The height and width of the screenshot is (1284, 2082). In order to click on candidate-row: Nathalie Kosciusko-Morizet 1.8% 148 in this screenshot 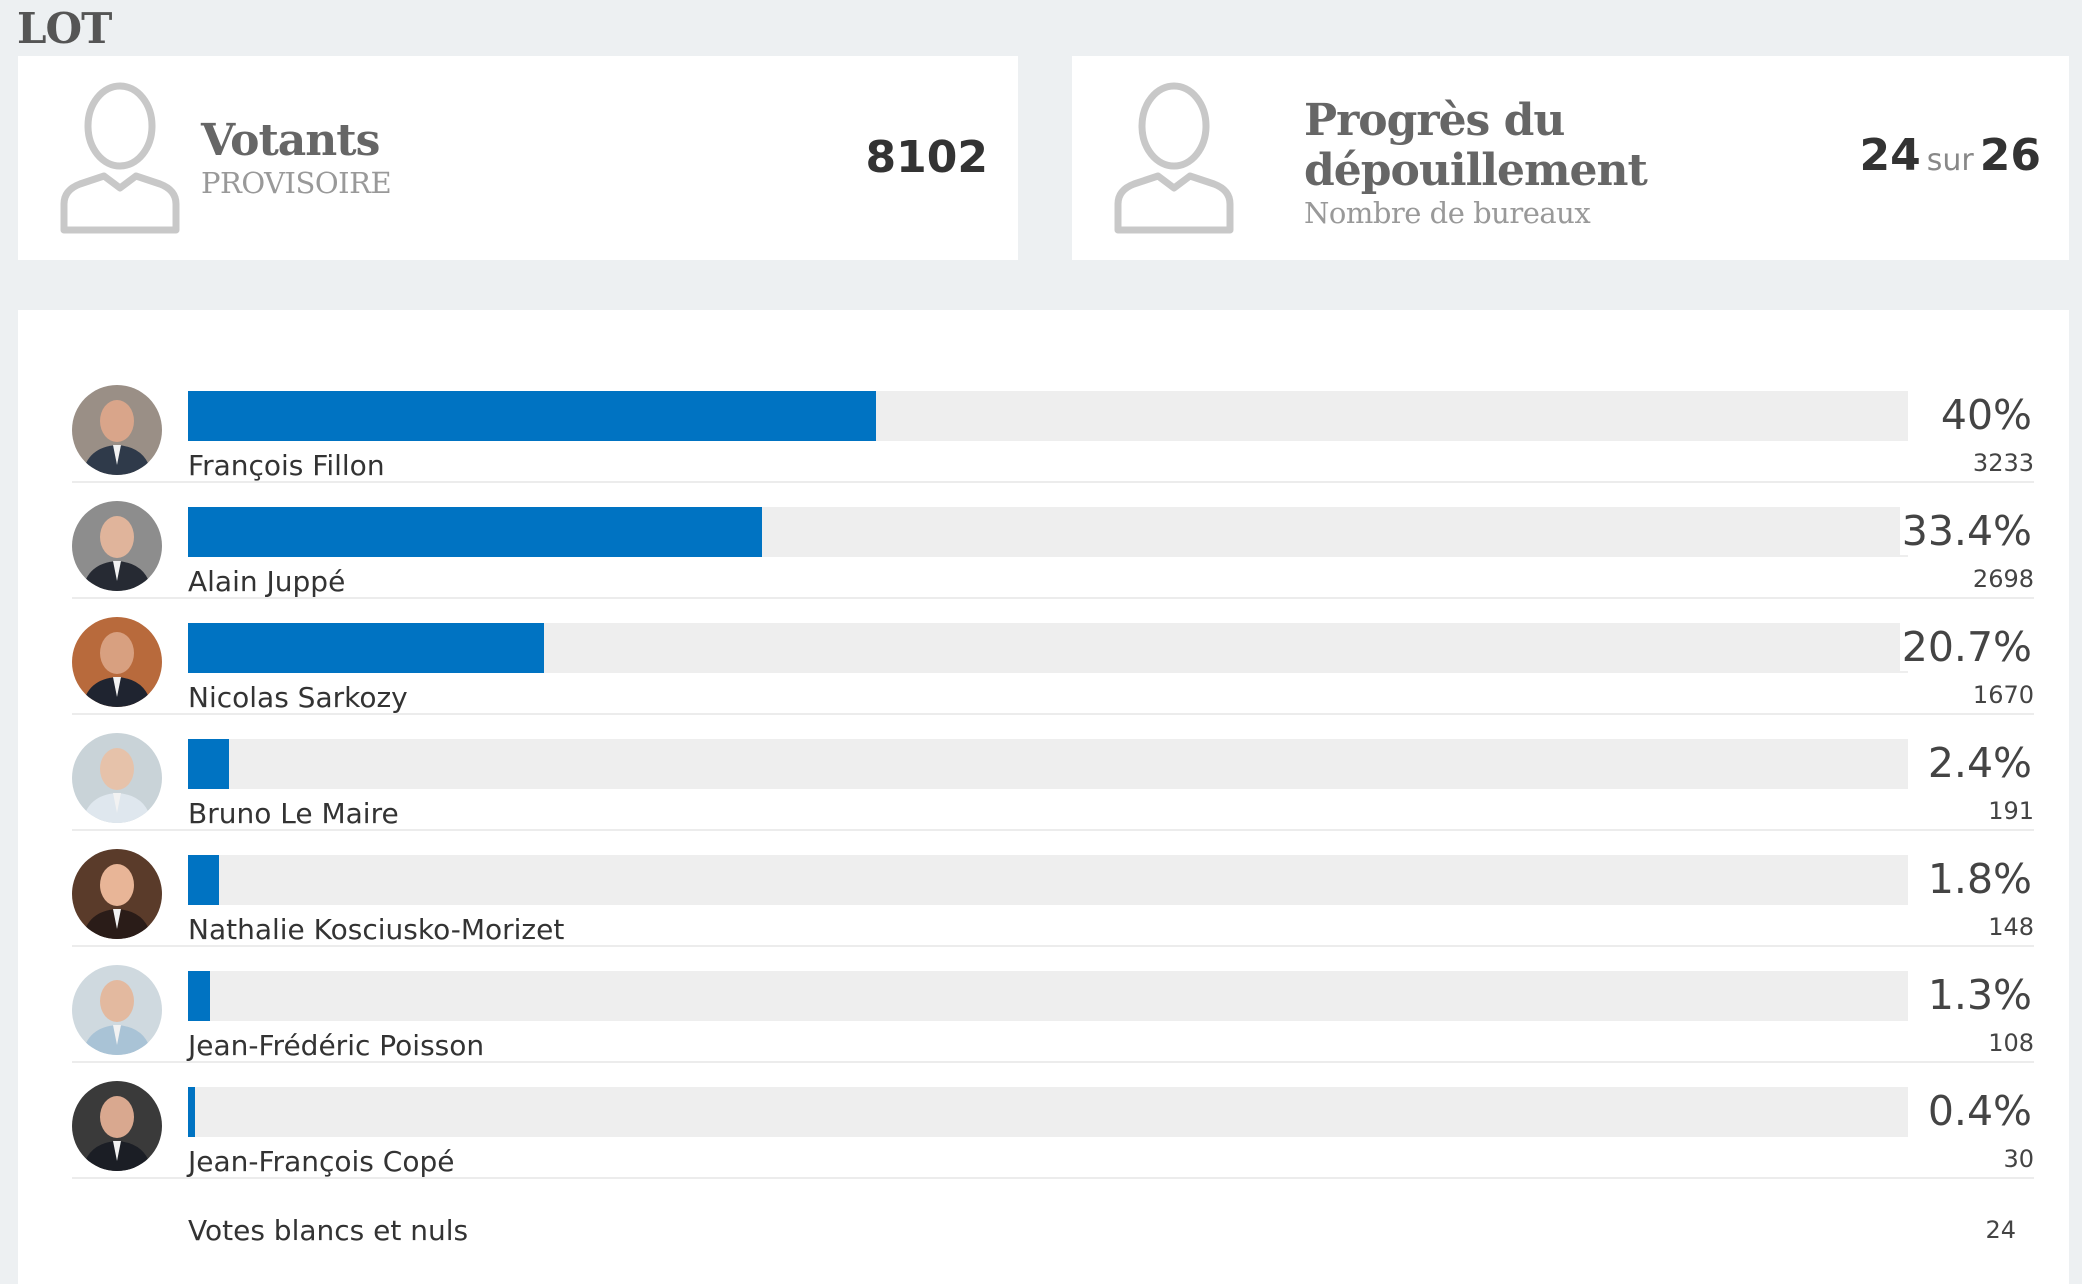, I will do `click(1053, 888)`.